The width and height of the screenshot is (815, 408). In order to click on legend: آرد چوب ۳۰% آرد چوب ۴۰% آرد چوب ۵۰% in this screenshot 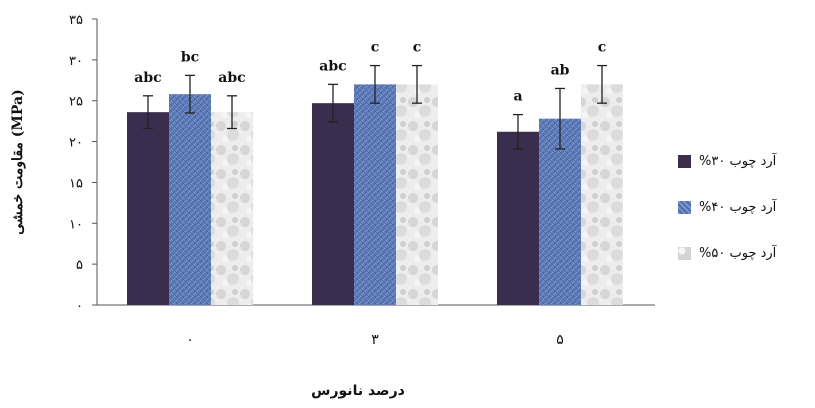, I will do `click(743, 221)`.